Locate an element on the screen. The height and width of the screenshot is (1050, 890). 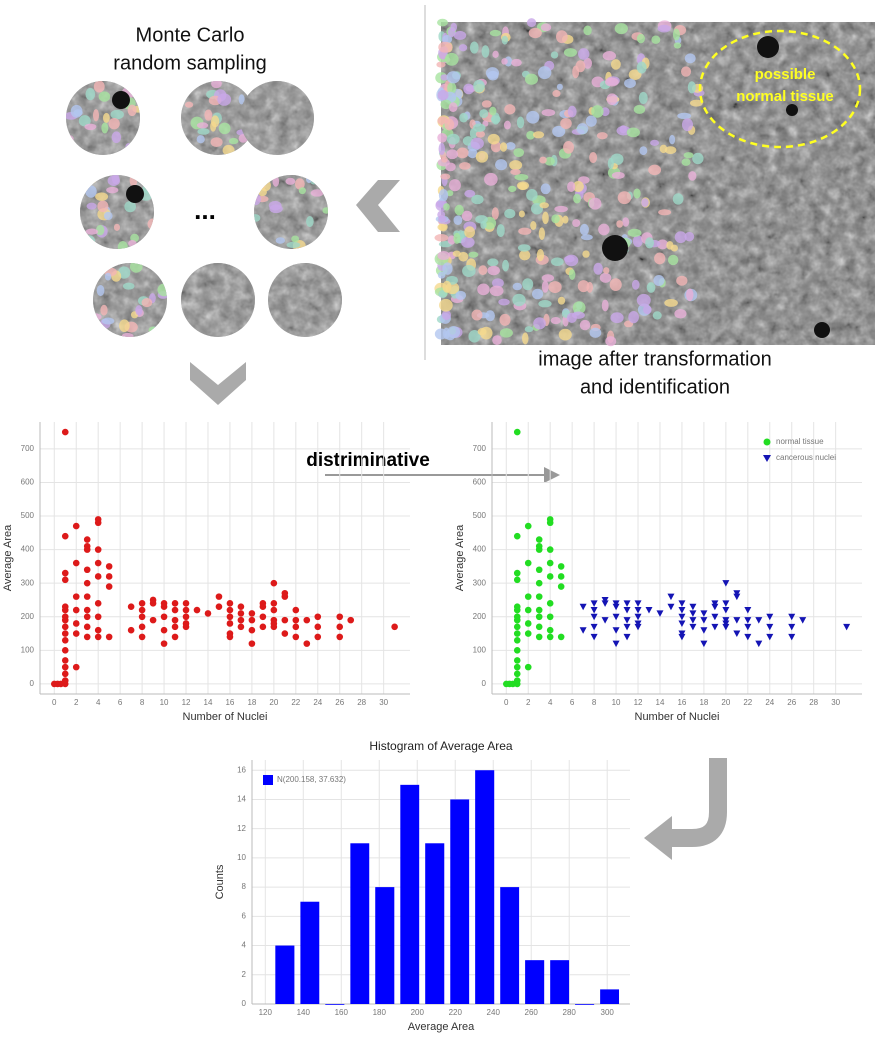
x-axis-label: Number of Nuclei is located at coordinates (225, 717).